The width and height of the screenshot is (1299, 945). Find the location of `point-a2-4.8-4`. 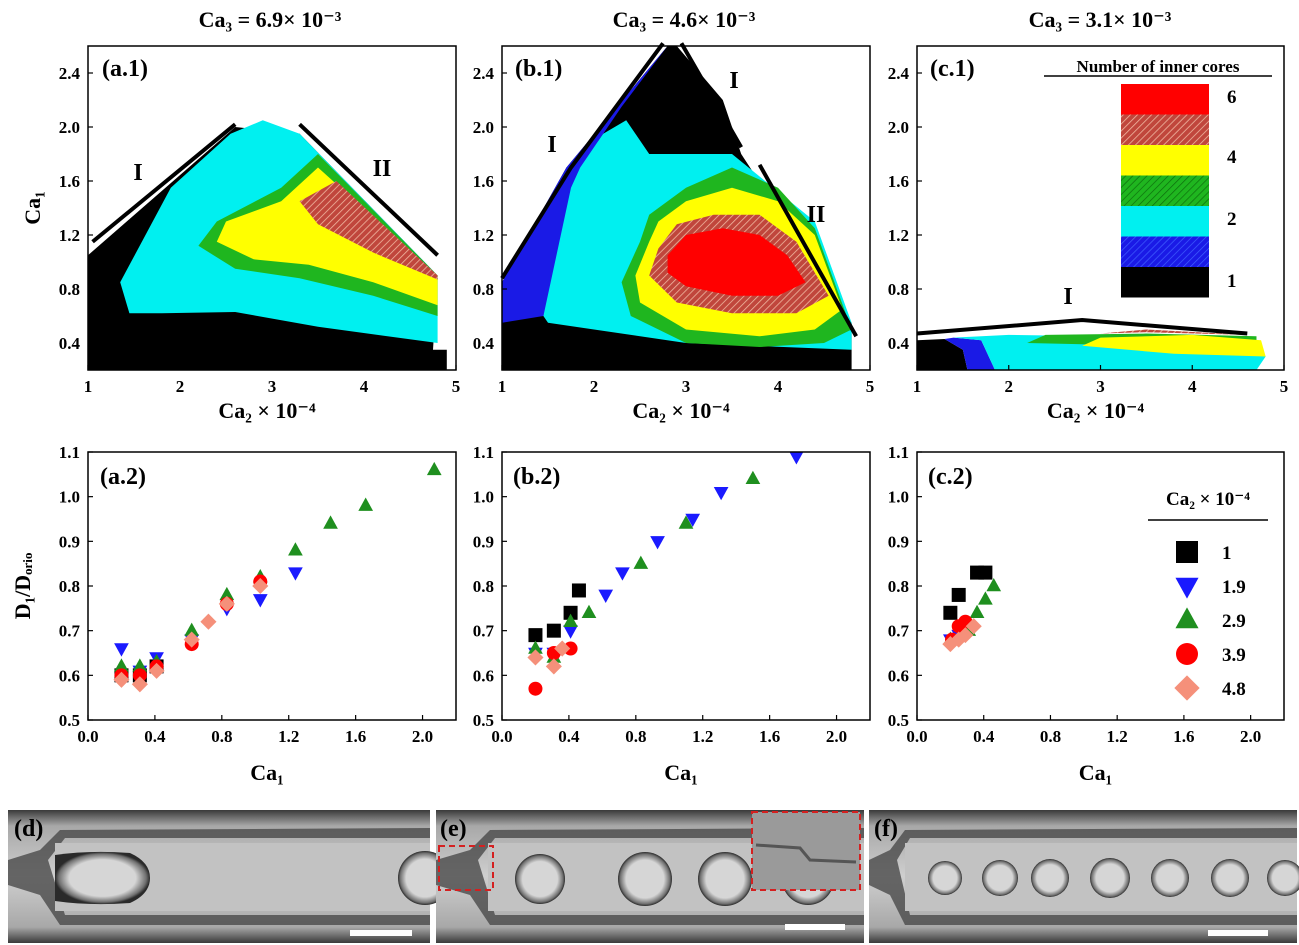

point-a2-4.8-4 is located at coordinates (208, 621).